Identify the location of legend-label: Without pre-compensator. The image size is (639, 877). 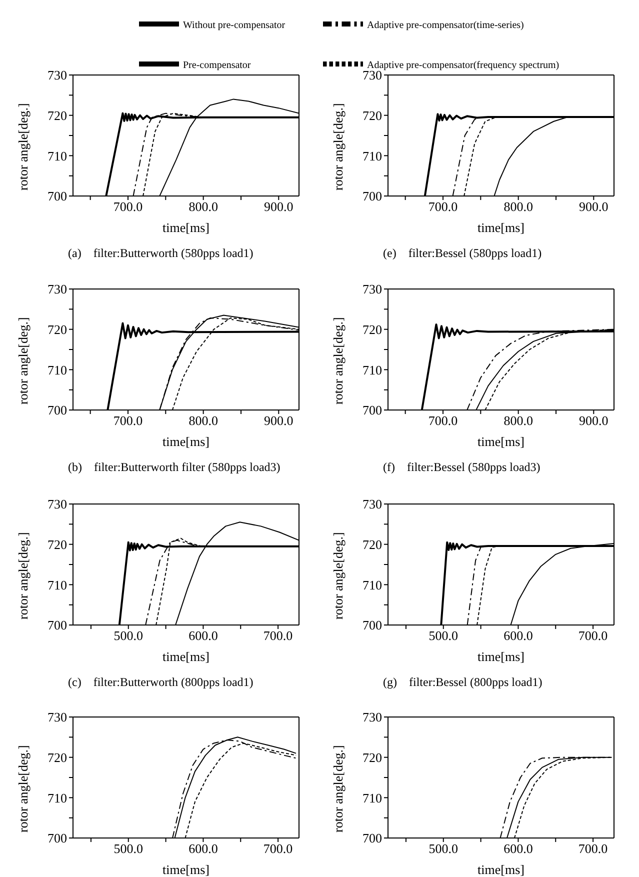
(234, 25).